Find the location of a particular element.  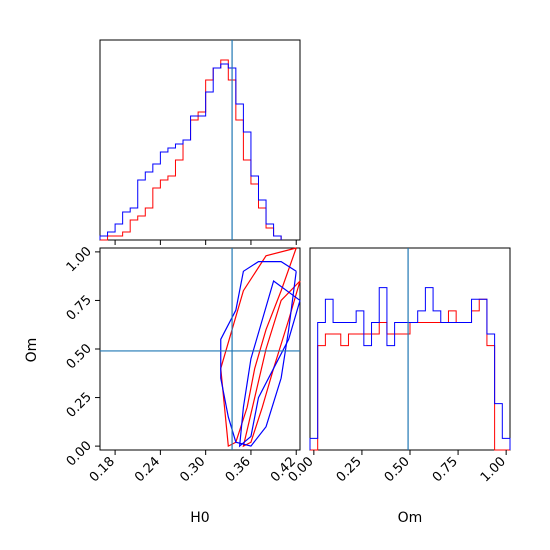

om-x-tick-label: 1.00 is located at coordinates (493, 469).